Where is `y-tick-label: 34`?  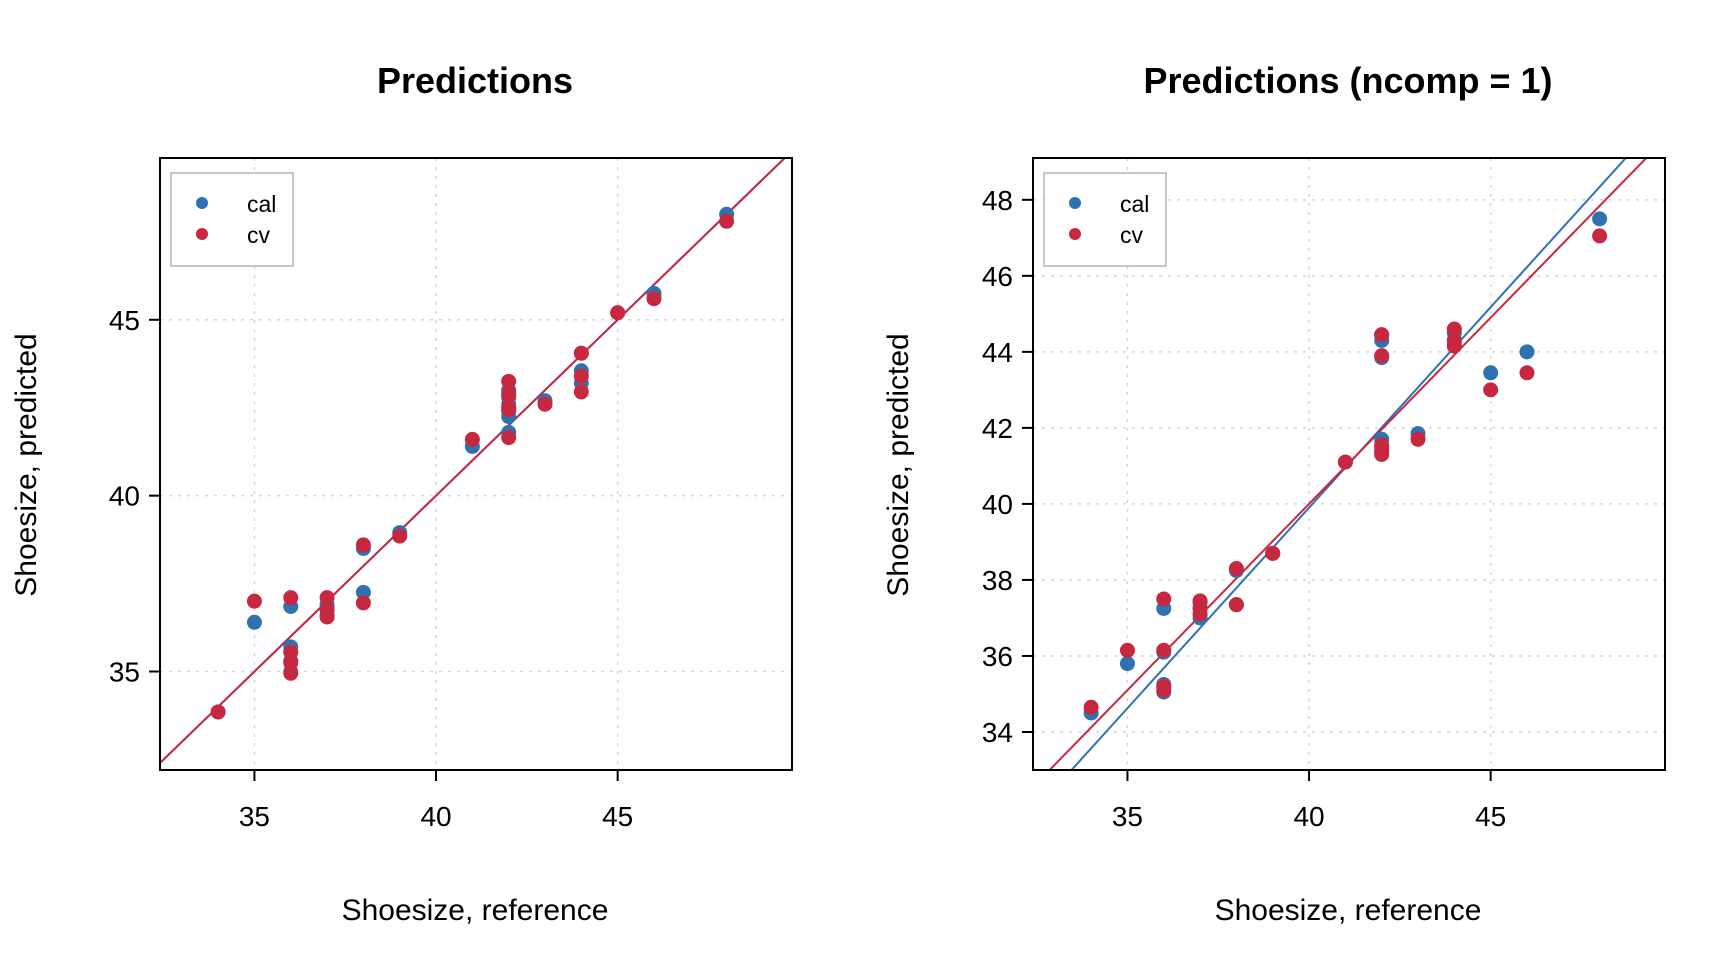
y-tick-label: 34 is located at coordinates (997, 732).